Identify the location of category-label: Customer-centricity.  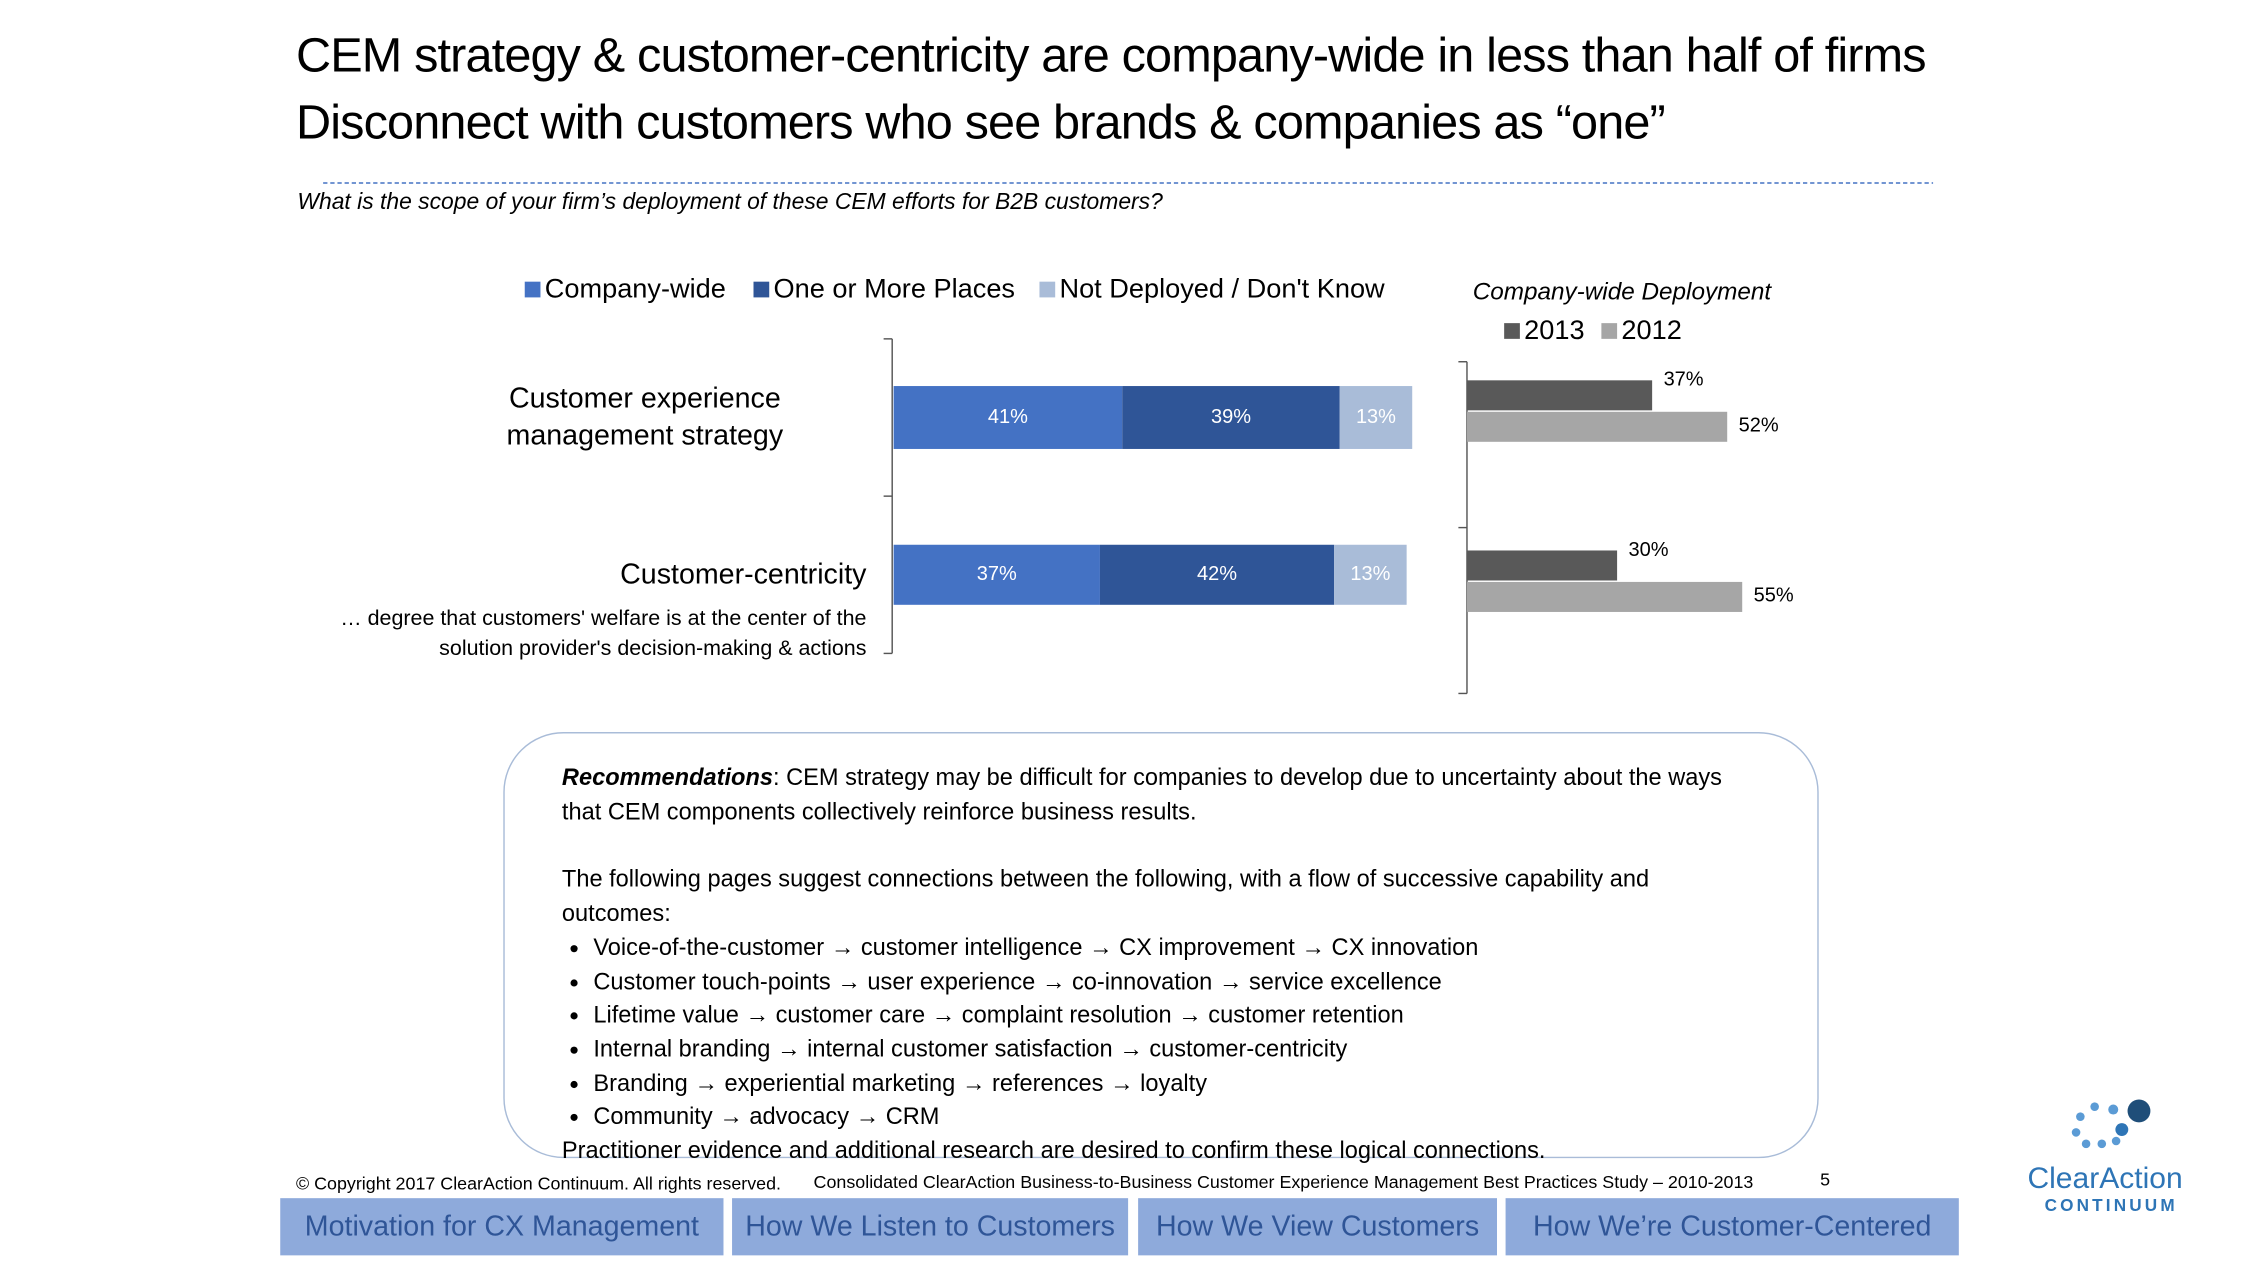
(743, 575).